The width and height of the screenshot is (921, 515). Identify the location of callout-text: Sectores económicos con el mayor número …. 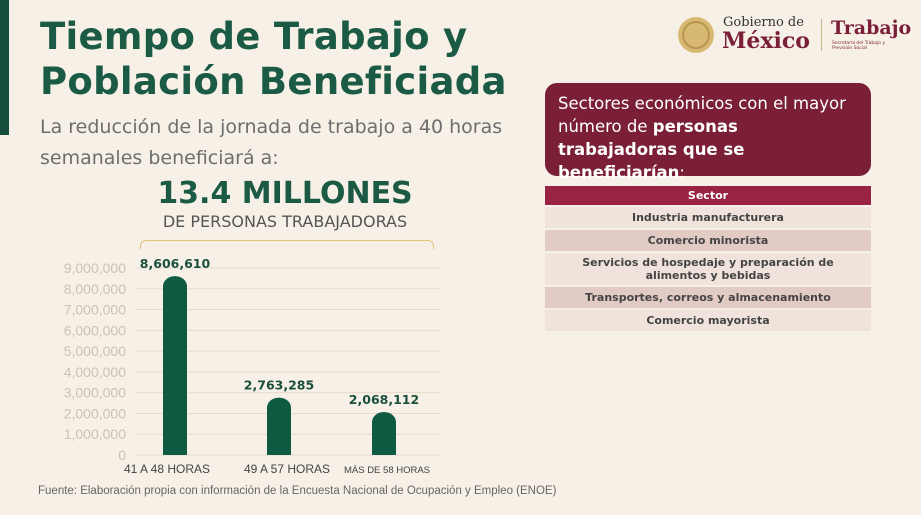
(702, 115).